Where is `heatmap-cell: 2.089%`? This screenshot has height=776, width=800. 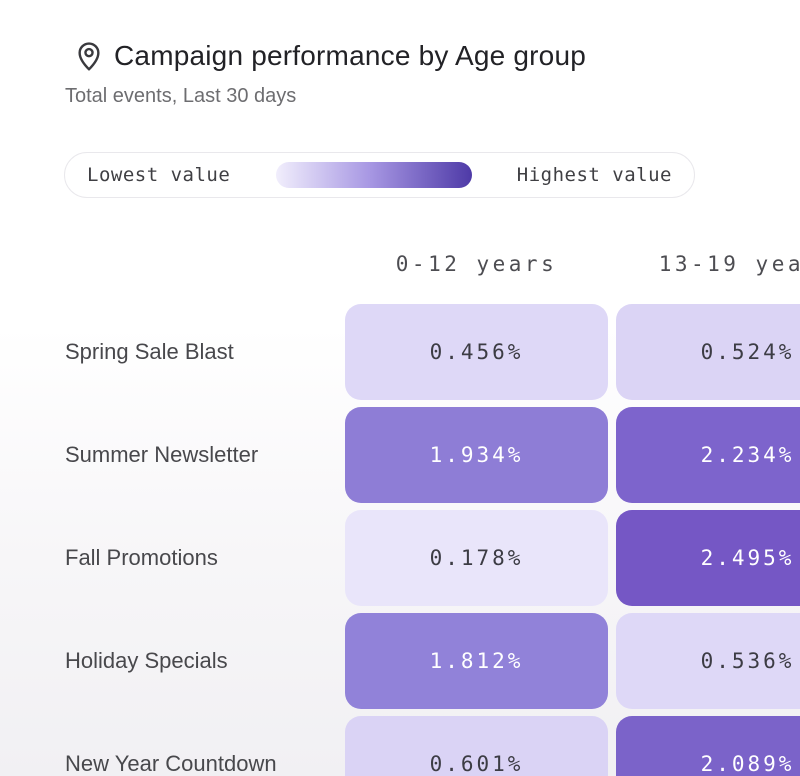
heatmap-cell: 2.089% is located at coordinates (708, 746).